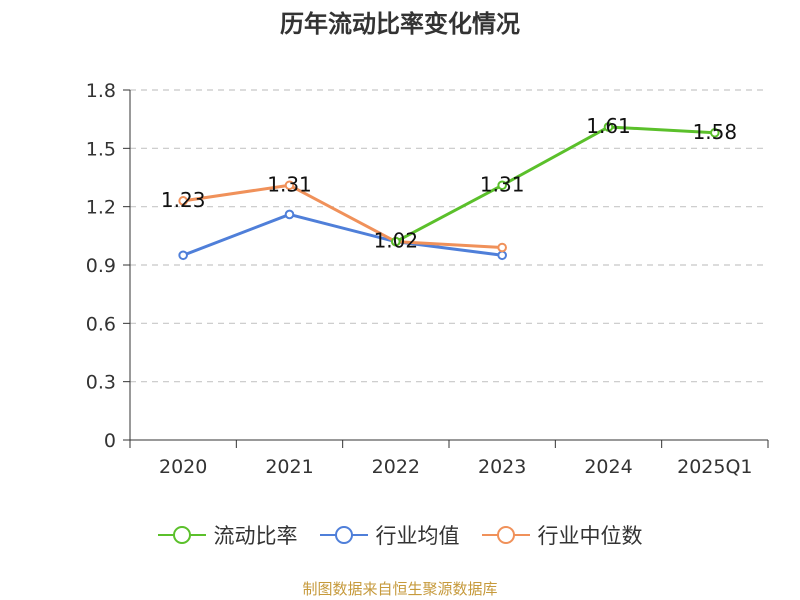  Describe the element at coordinates (714, 467) in the screenshot. I see `x-tick-label: 2025Q1` at that location.